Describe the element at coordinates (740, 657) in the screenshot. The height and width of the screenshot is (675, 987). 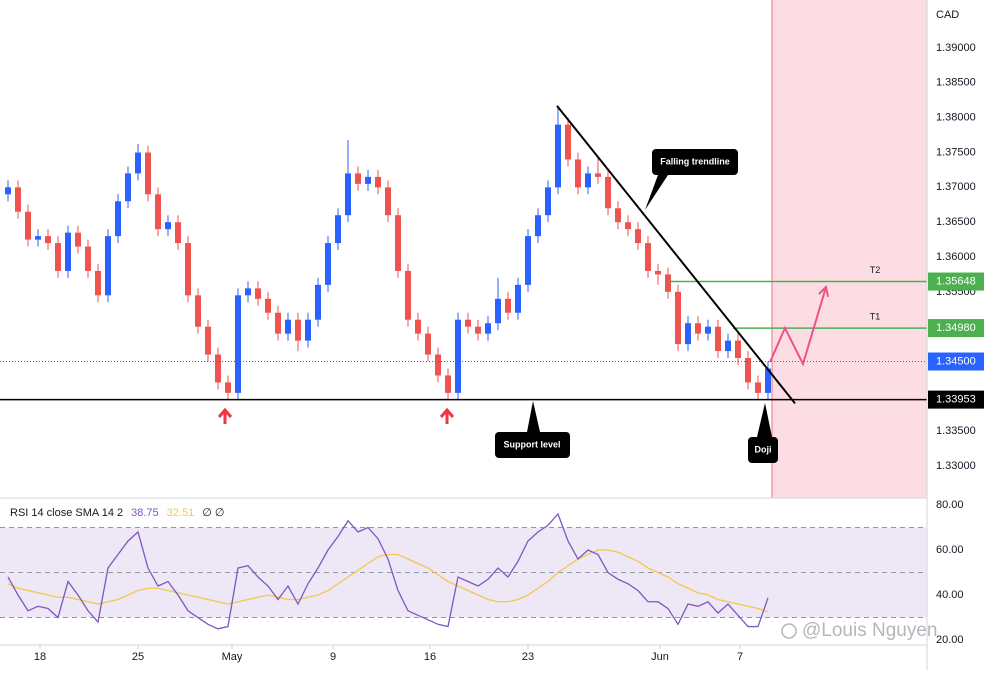
I see `x-tick-label: 7` at that location.